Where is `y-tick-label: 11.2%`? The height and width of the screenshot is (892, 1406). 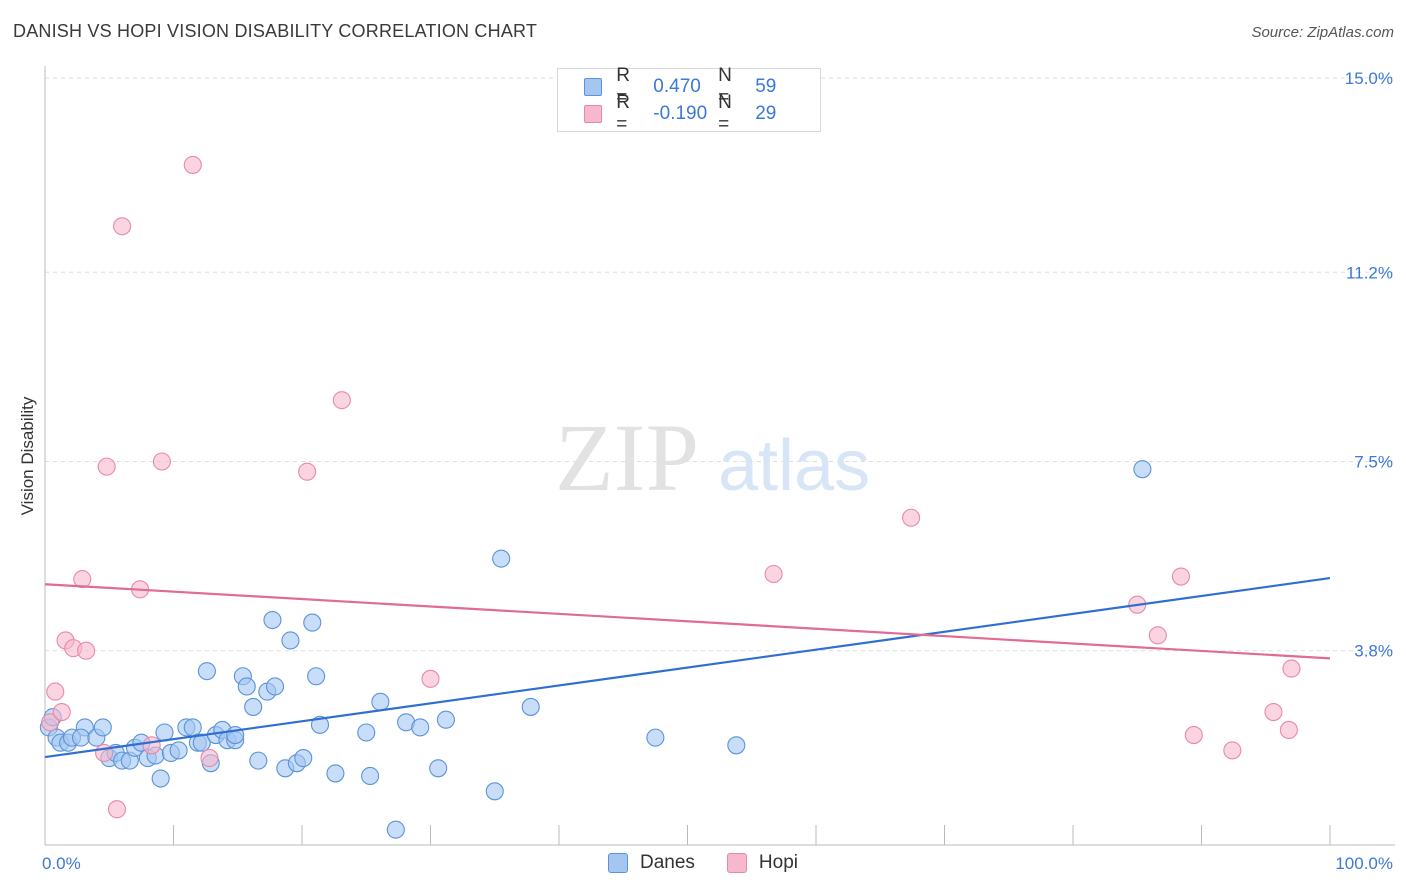
y-tick-label: 11.2% is located at coordinates (1369, 272).